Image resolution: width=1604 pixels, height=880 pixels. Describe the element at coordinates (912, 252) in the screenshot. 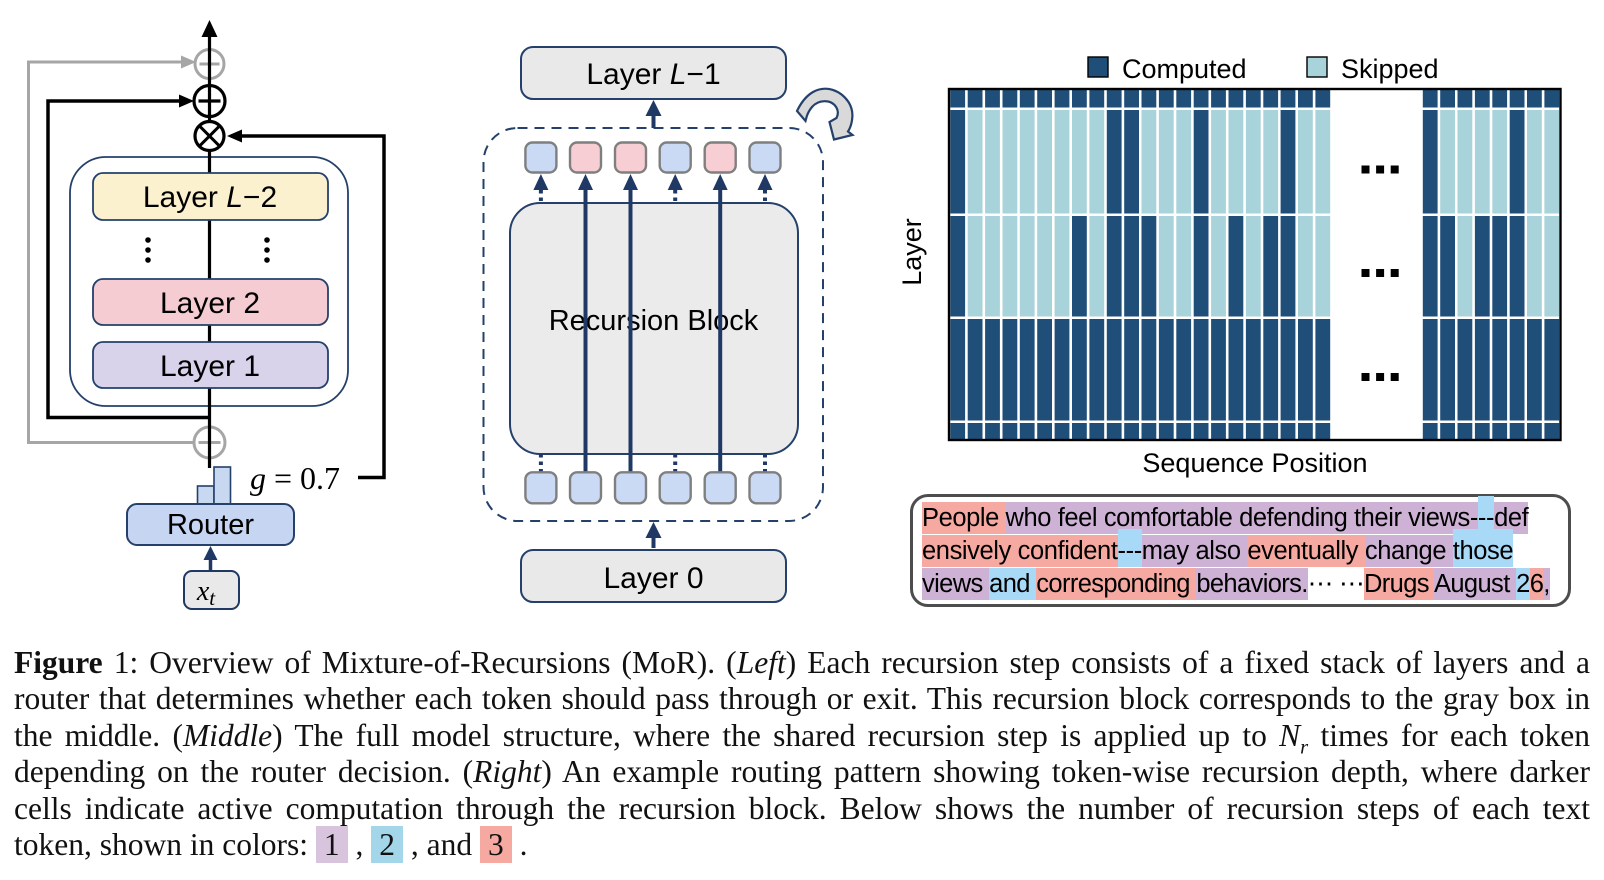

I see `svg-text: Layer` at that location.